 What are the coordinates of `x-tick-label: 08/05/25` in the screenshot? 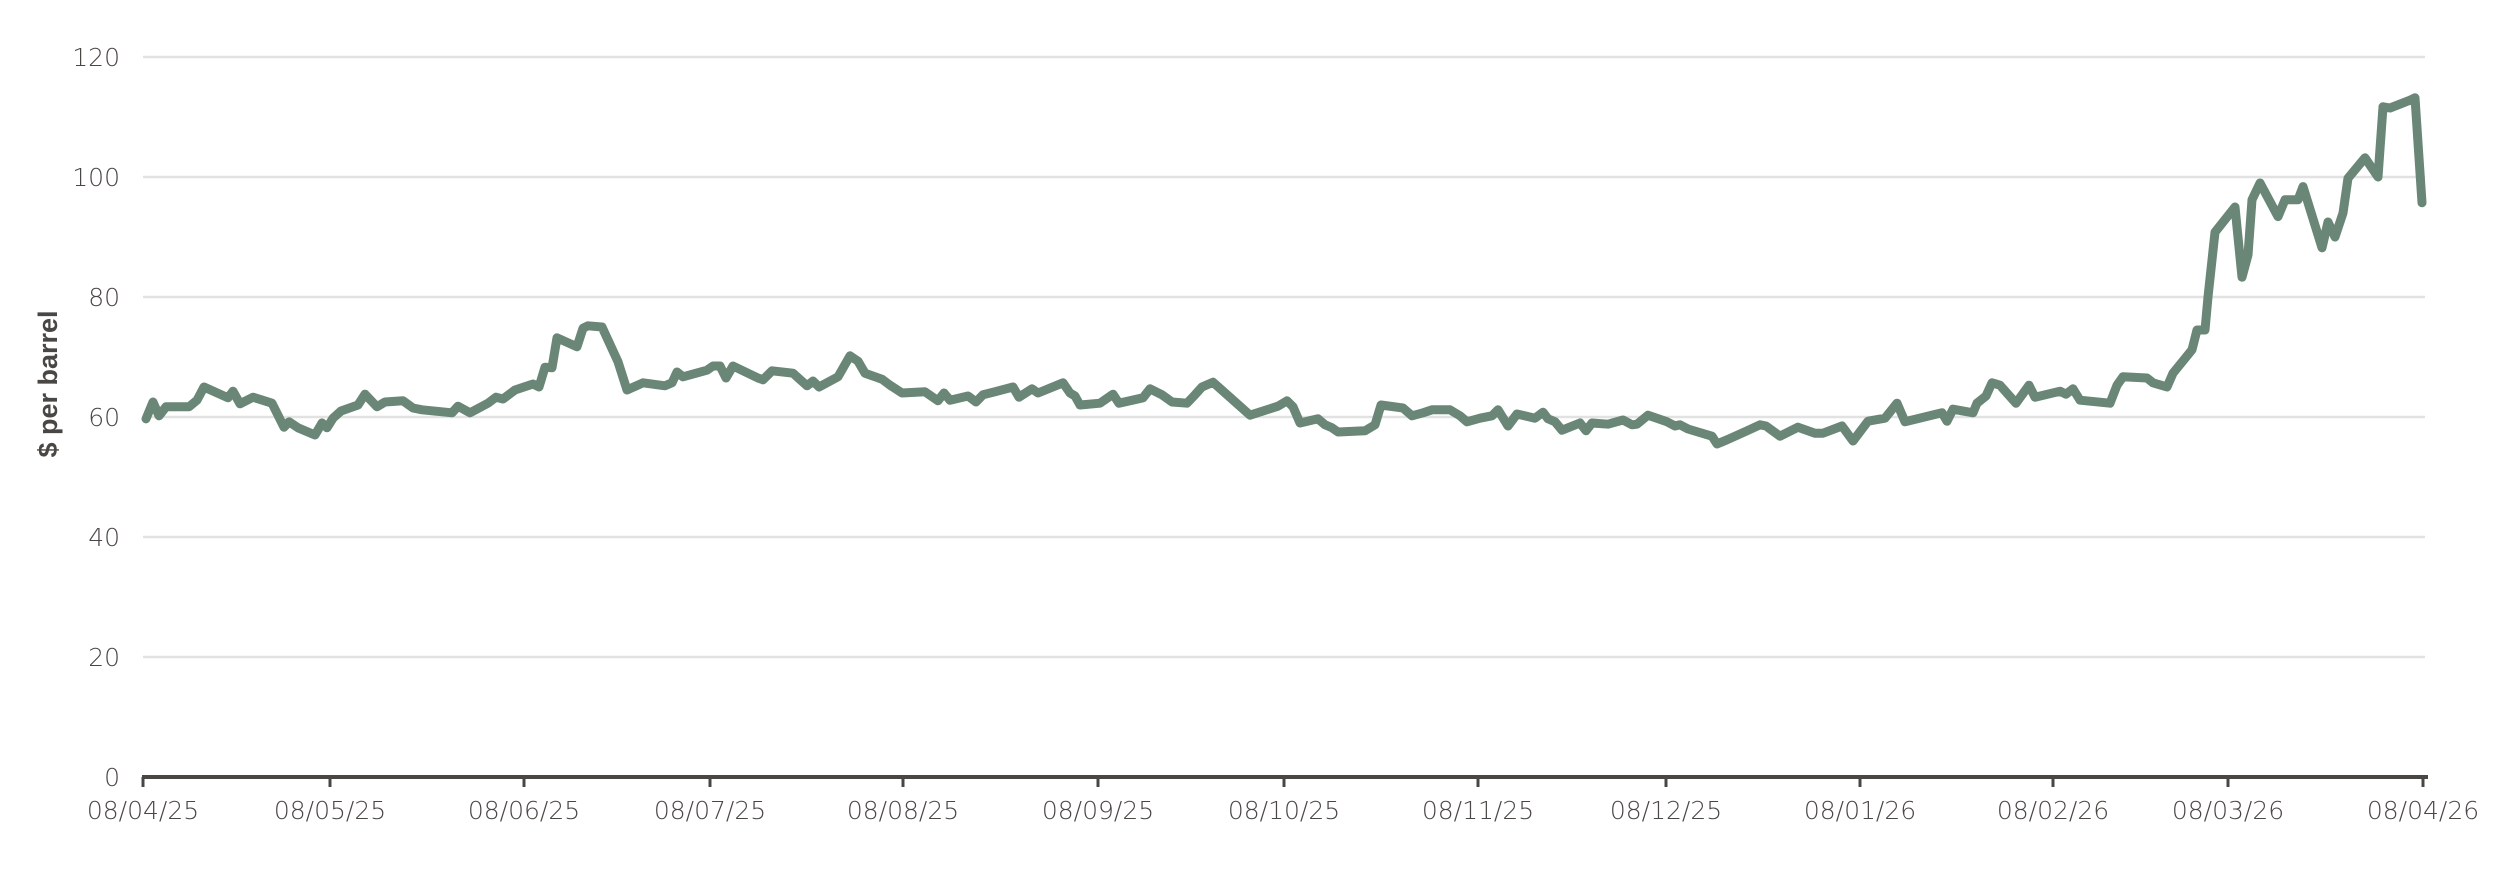 It's located at (330, 810).